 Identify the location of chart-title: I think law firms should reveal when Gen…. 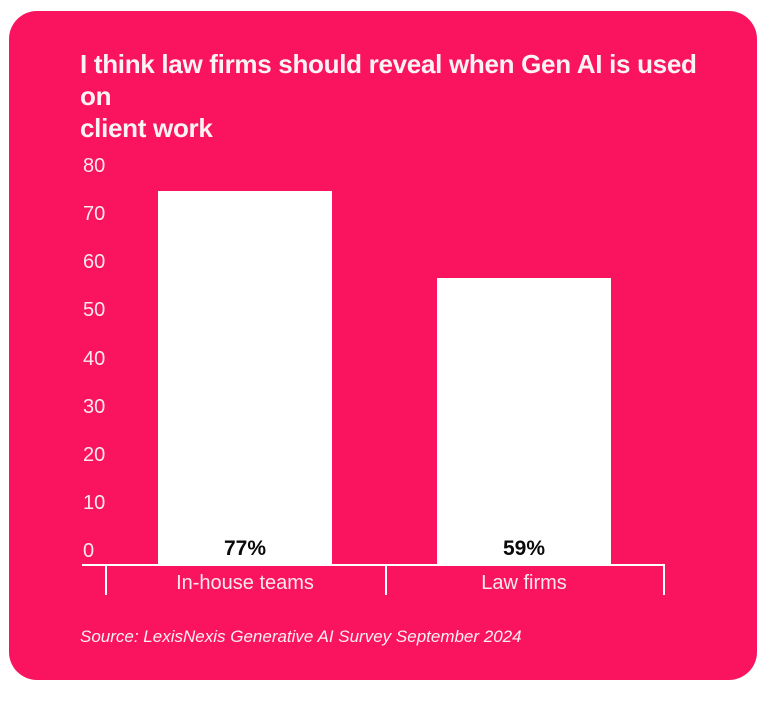
(405, 96).